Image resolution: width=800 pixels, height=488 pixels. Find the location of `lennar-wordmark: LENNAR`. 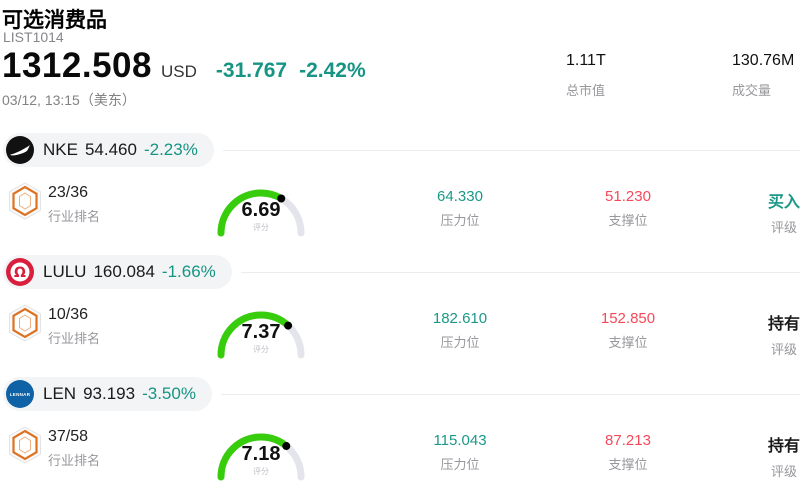

lennar-wordmark: LENNAR is located at coordinates (20, 394).